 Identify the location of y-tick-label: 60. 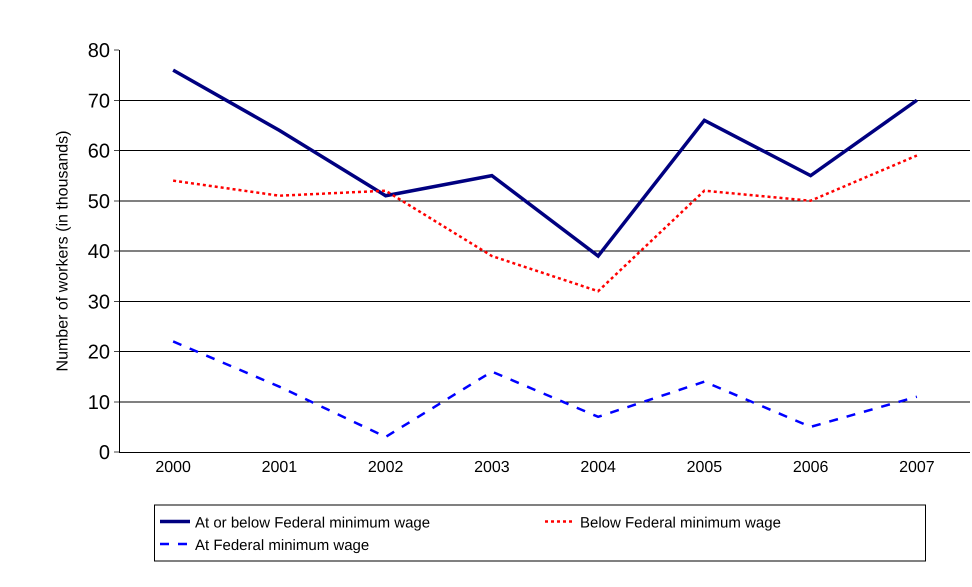
(99, 151).